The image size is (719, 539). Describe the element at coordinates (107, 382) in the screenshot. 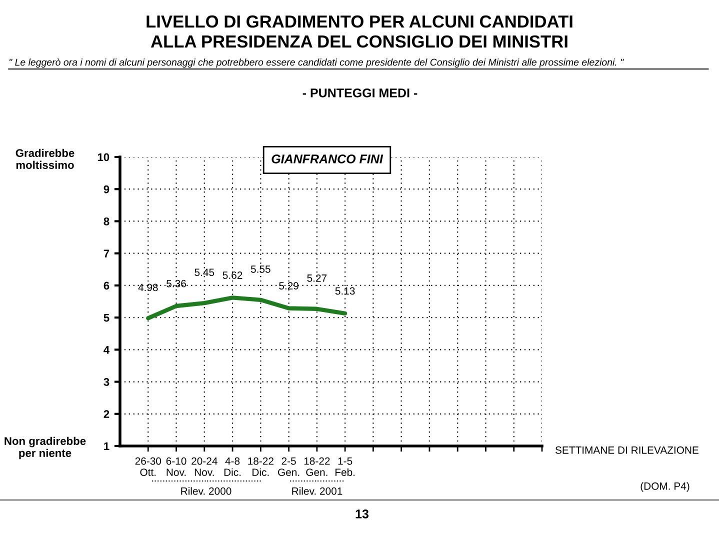

I see `y-tick-label: 3` at that location.